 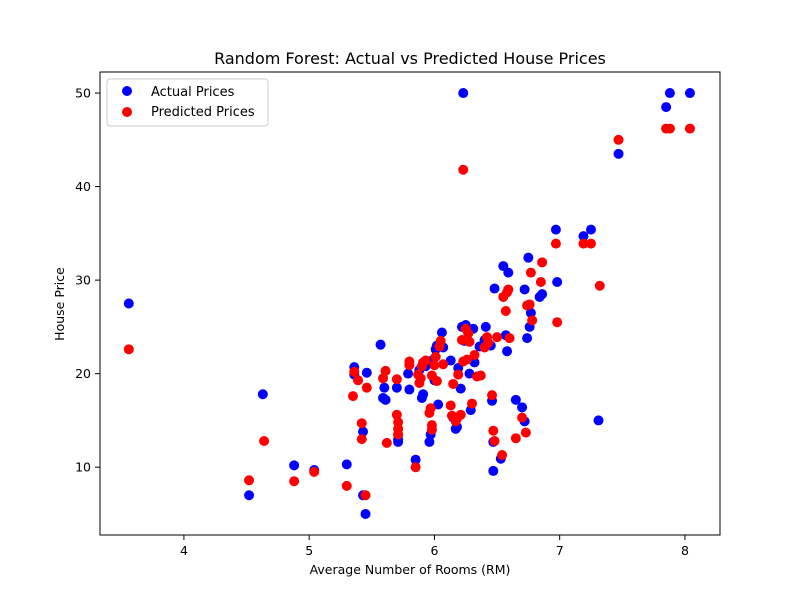 I want to click on legend-marker-actual, so click(x=127, y=91).